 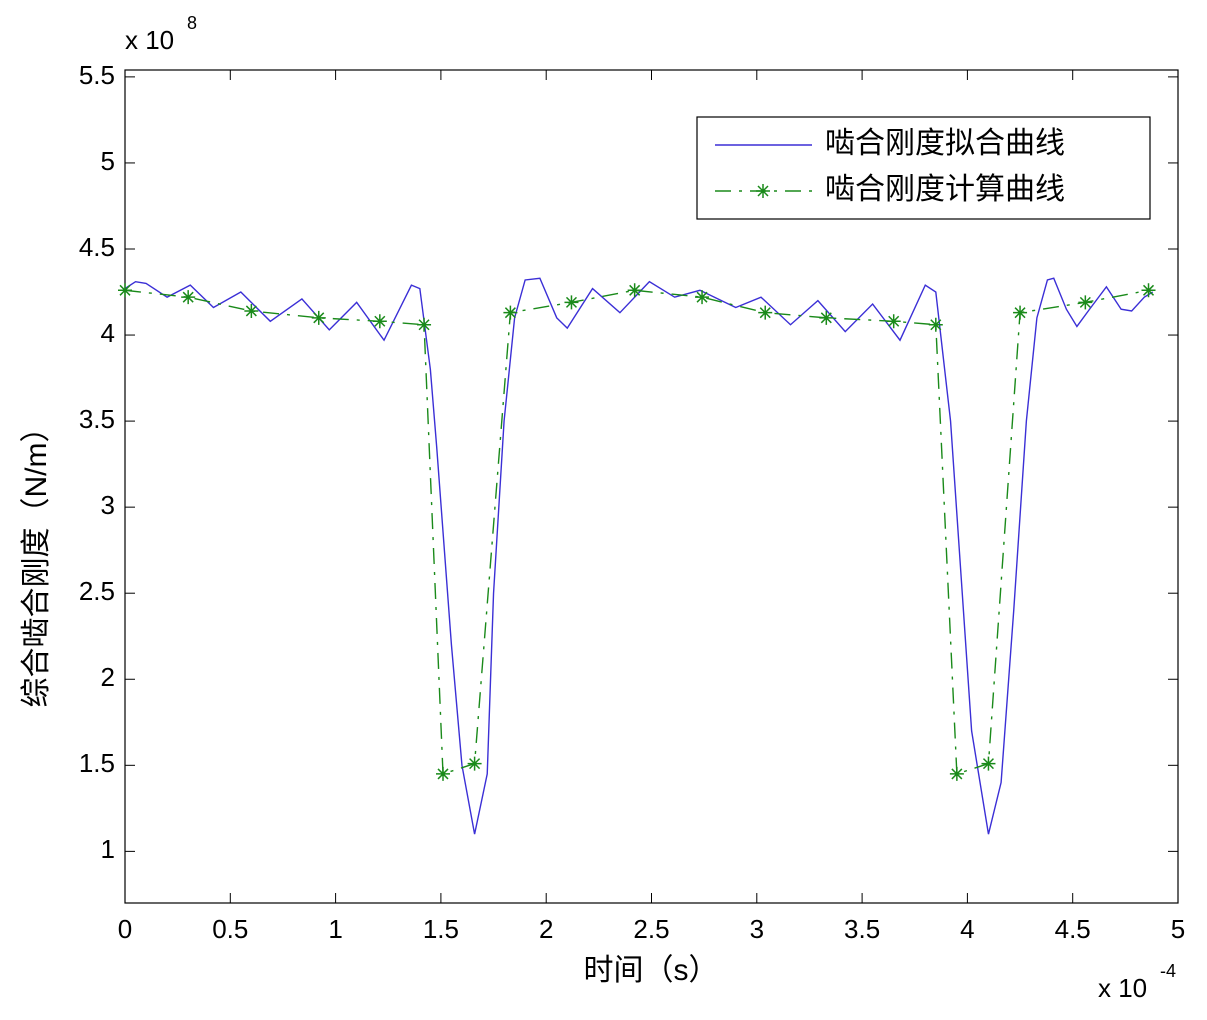 I want to click on legend-box, so click(x=923, y=168).